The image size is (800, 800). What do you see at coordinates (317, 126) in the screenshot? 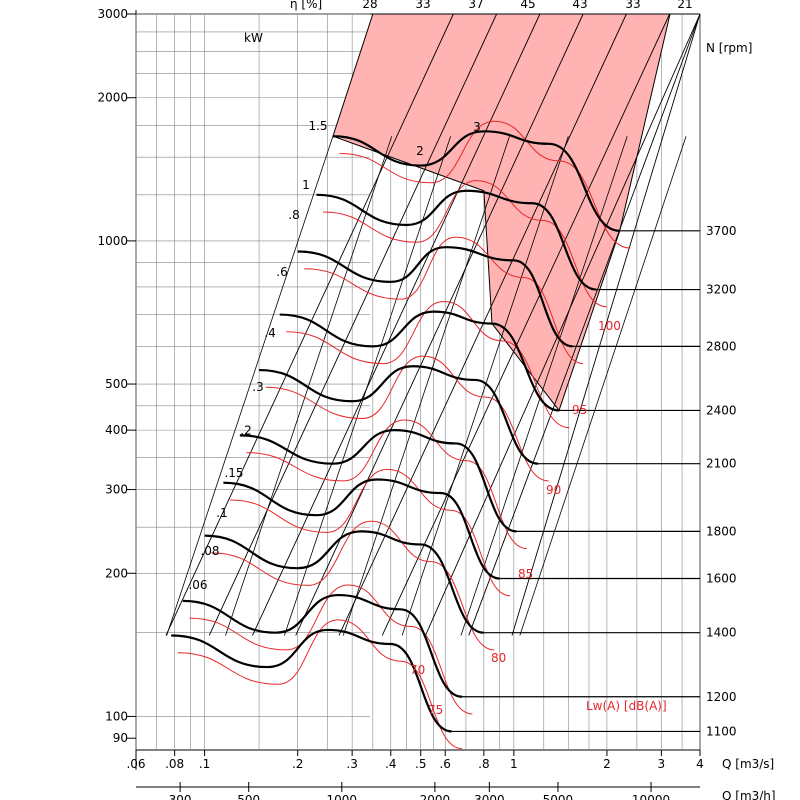
I see `power-label: 1.5` at bounding box center [317, 126].